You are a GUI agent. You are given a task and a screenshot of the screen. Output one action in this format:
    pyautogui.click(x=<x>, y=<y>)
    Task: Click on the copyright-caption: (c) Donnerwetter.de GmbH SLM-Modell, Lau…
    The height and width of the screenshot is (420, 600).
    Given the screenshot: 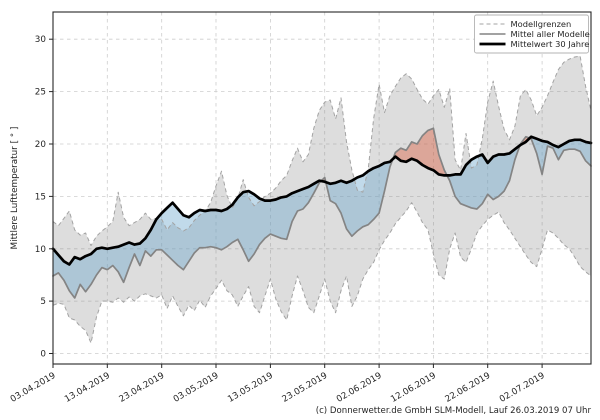 What is the action you would take?
    pyautogui.click(x=454, y=411)
    